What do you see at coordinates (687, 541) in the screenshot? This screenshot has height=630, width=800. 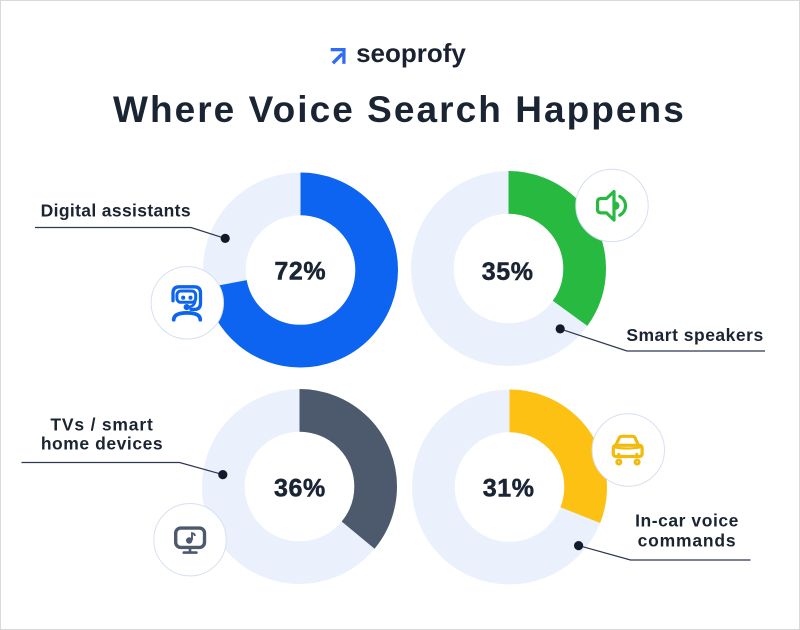 I see `svg-text: commands` at bounding box center [687, 541].